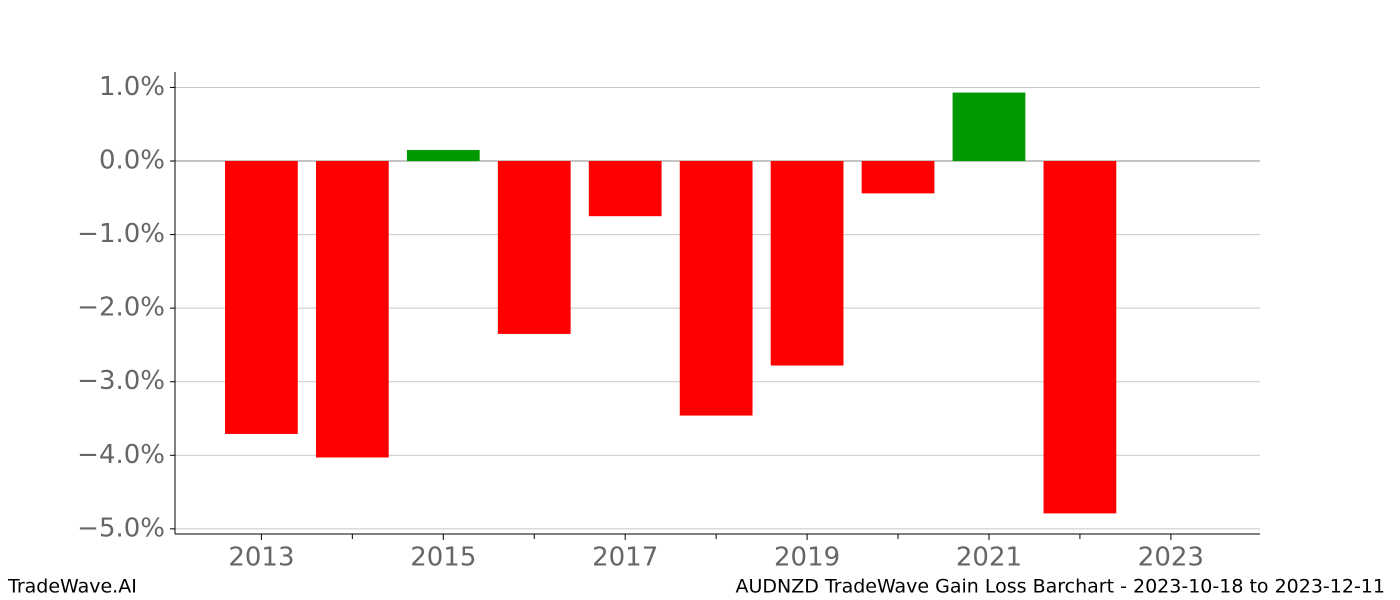 This screenshot has height=600, width=1400. What do you see at coordinates (121, 381) in the screenshot?
I see `y-tick-label: −3.0%` at bounding box center [121, 381].